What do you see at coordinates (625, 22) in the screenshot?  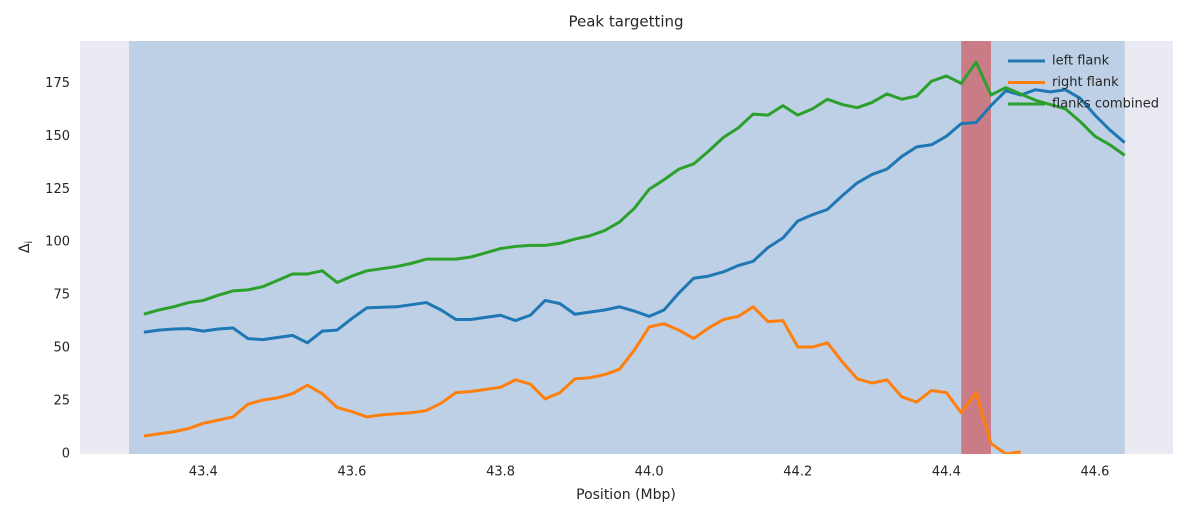 I see `chart-title: Peak targetting` at bounding box center [625, 22].